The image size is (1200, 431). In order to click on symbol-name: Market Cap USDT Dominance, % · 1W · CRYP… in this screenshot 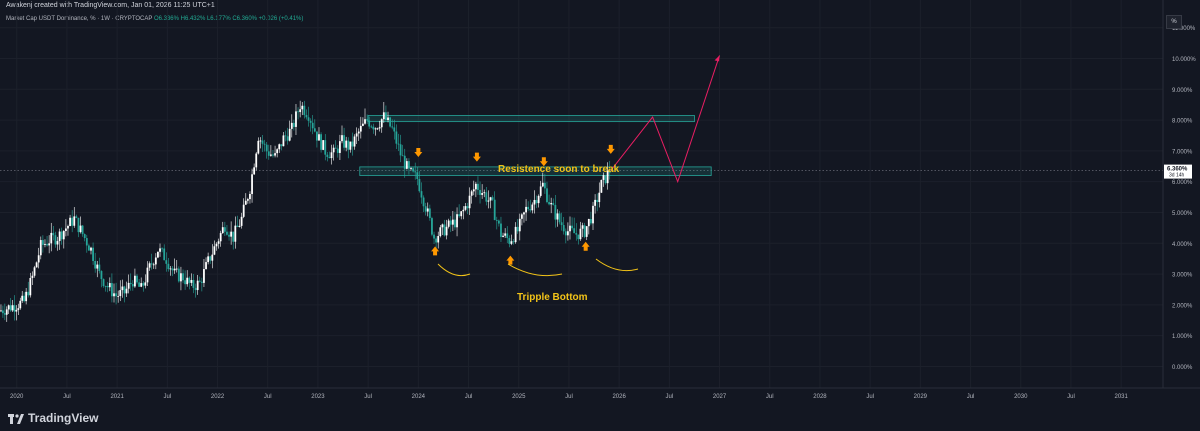, I will do `click(79, 19)`.